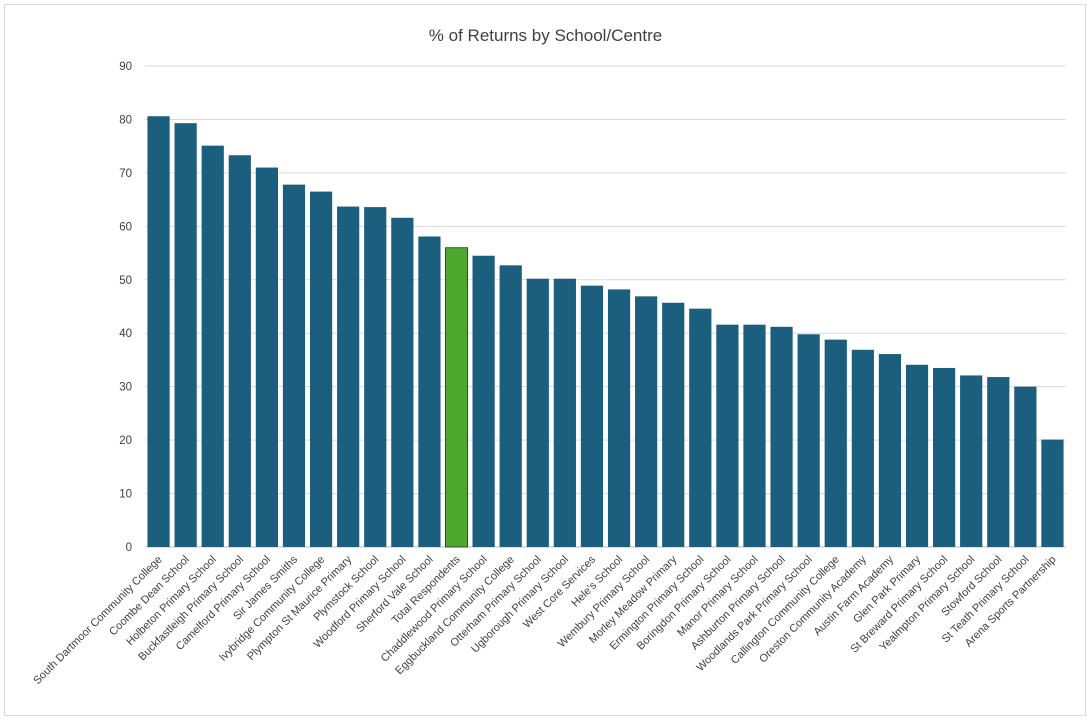 The width and height of the screenshot is (1091, 722). What do you see at coordinates (125, 495) in the screenshot?
I see `y-tick-label: 10` at bounding box center [125, 495].